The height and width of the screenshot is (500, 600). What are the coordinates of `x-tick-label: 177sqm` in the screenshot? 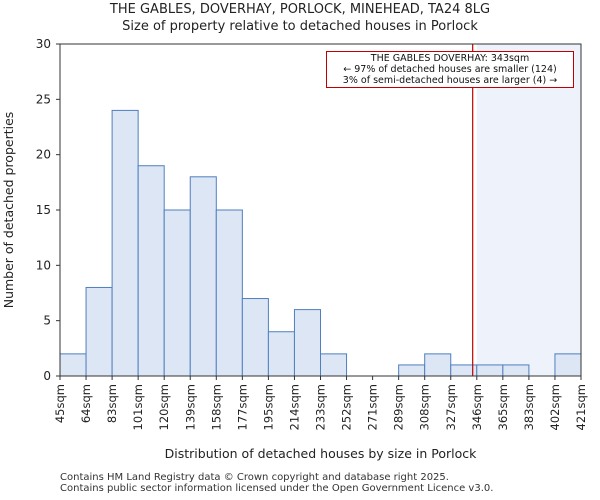 It's located at (242, 407).